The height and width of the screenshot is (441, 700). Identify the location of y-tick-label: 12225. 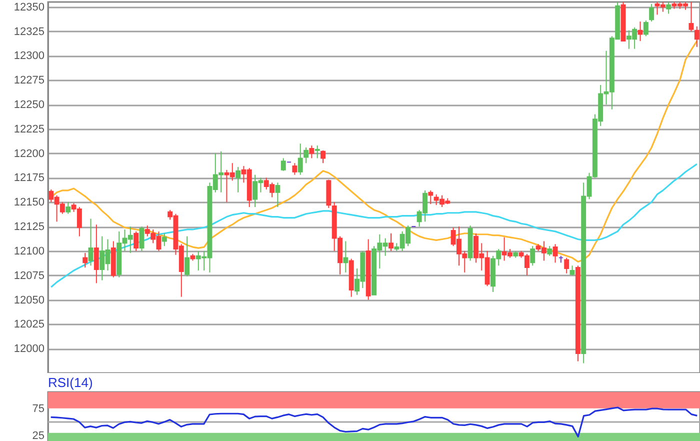
(29, 129).